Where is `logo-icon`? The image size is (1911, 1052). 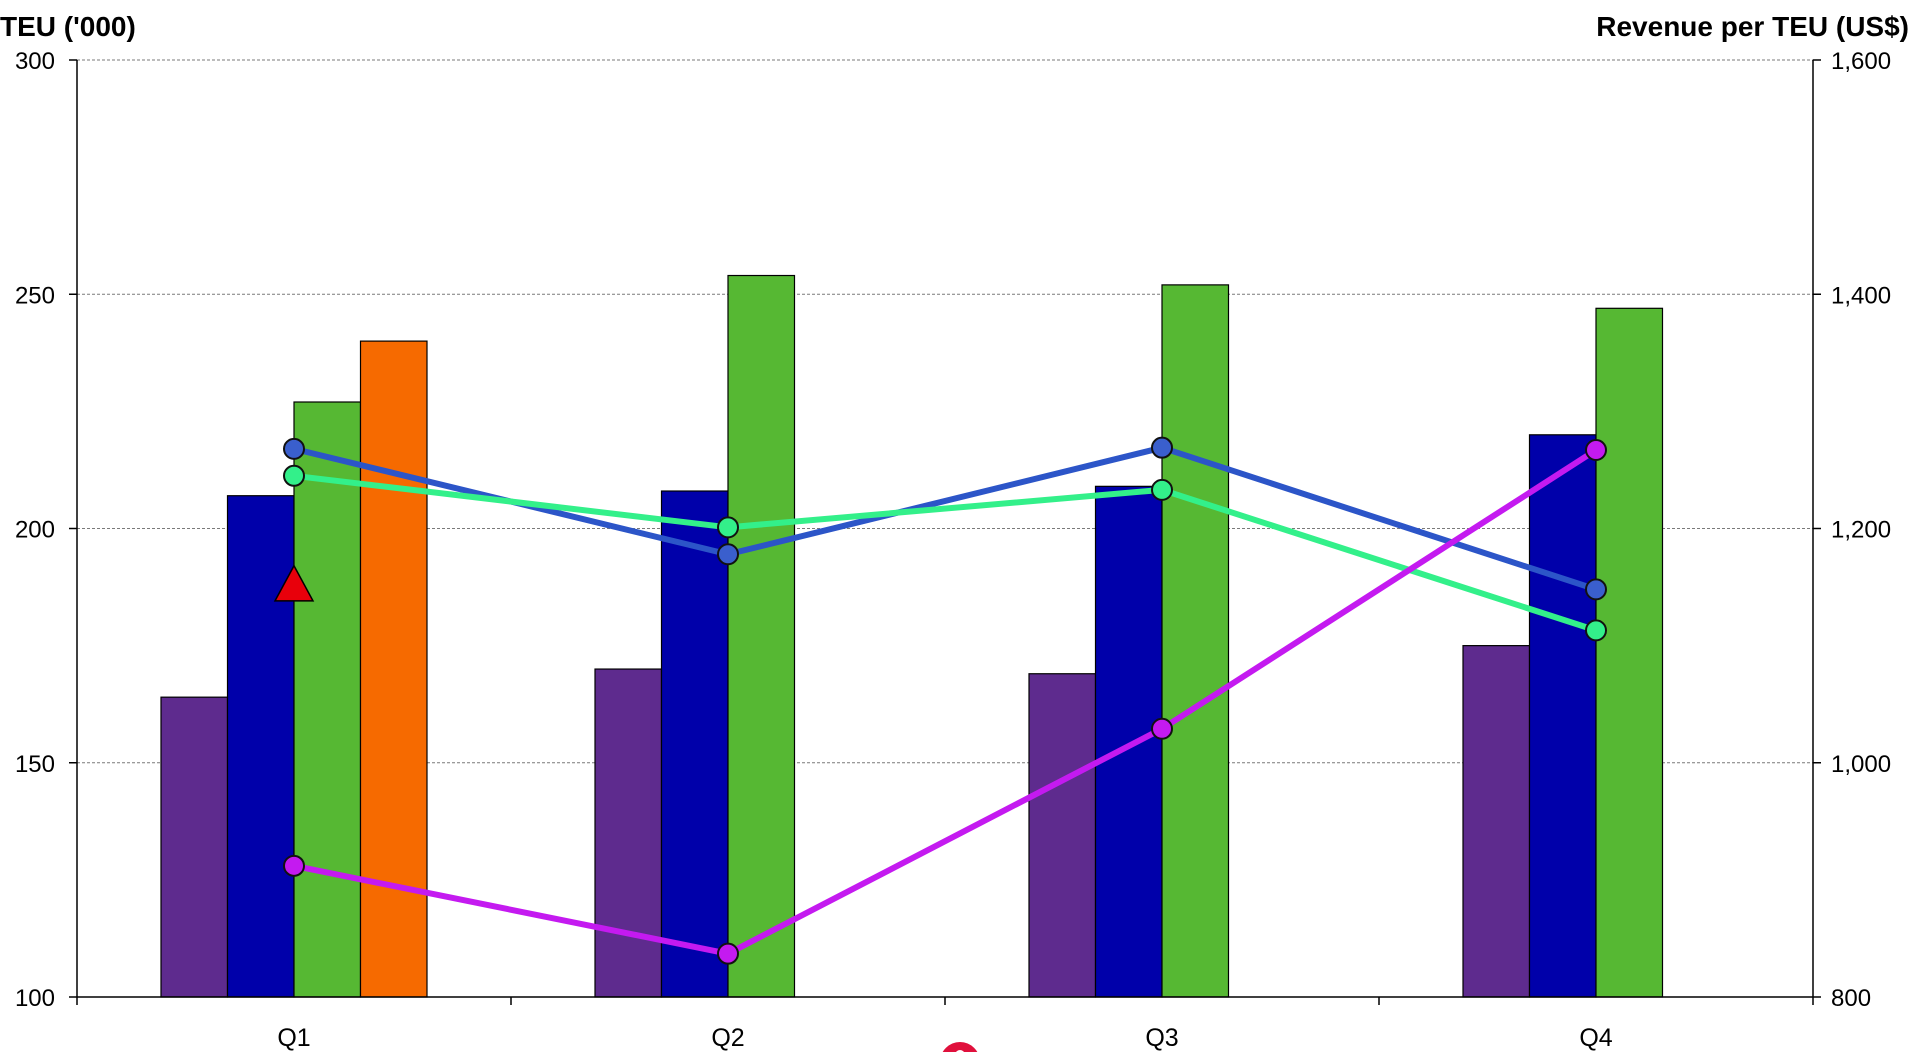
logo-icon is located at coordinates (960, 1047).